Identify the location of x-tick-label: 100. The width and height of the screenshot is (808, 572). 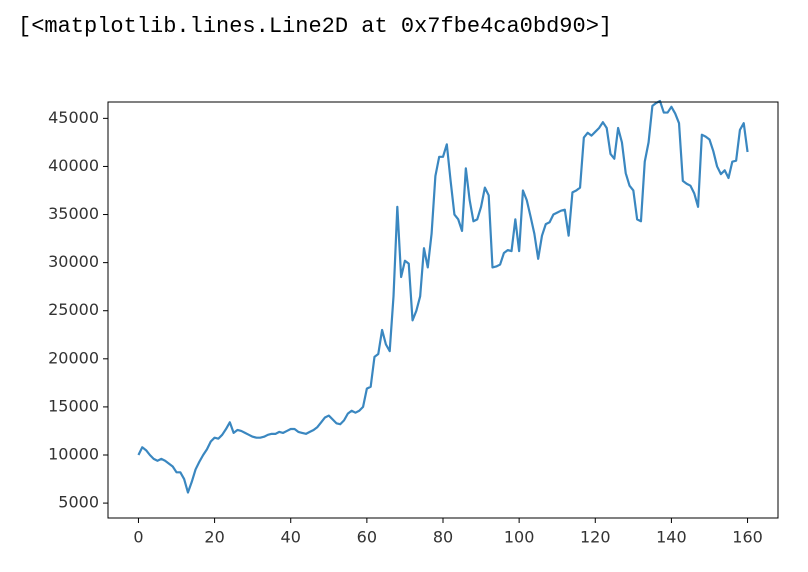
(519, 537).